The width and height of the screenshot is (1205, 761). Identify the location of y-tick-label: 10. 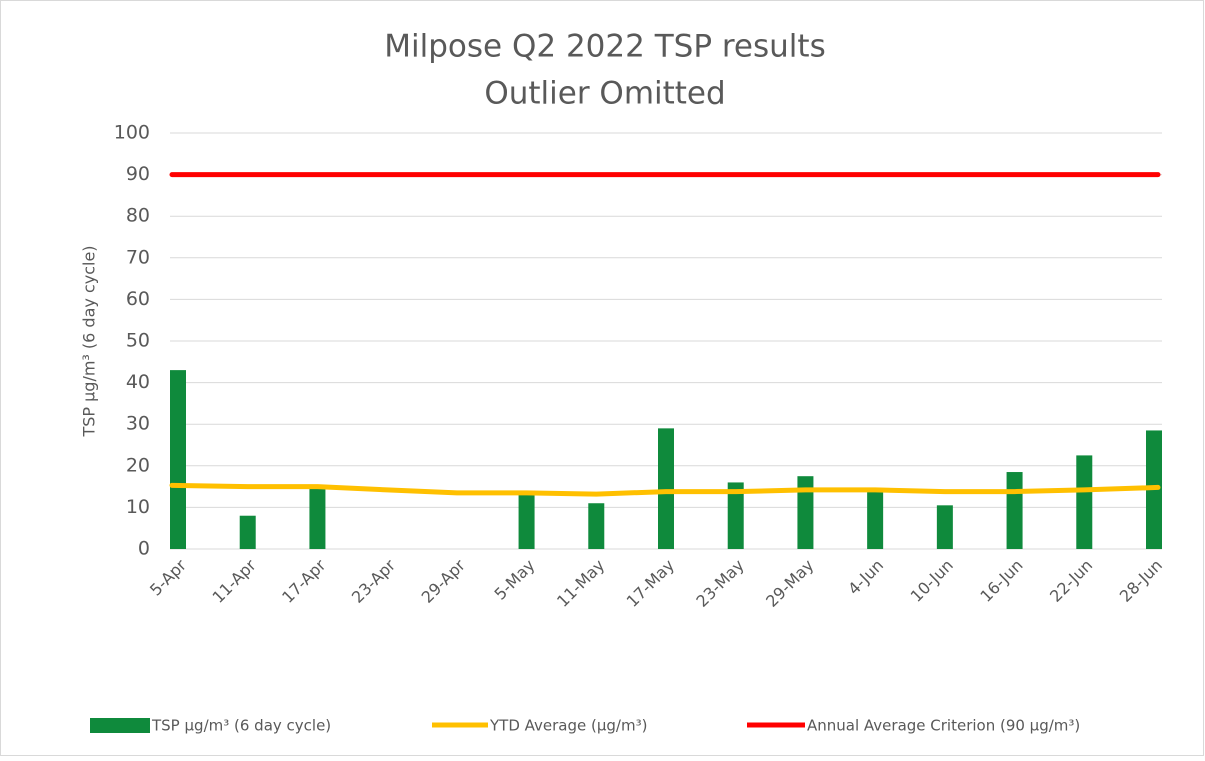
(138, 507).